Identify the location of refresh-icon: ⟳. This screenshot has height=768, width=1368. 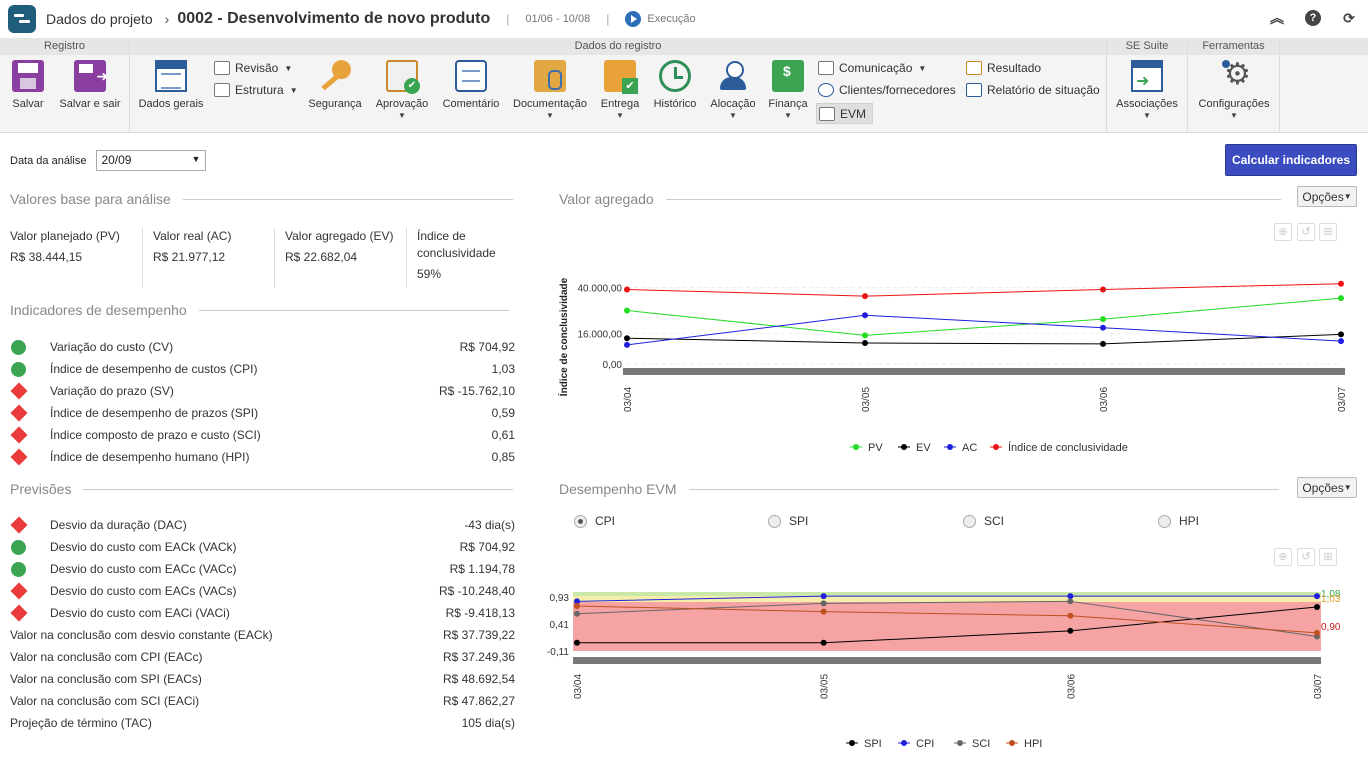
(1349, 17).